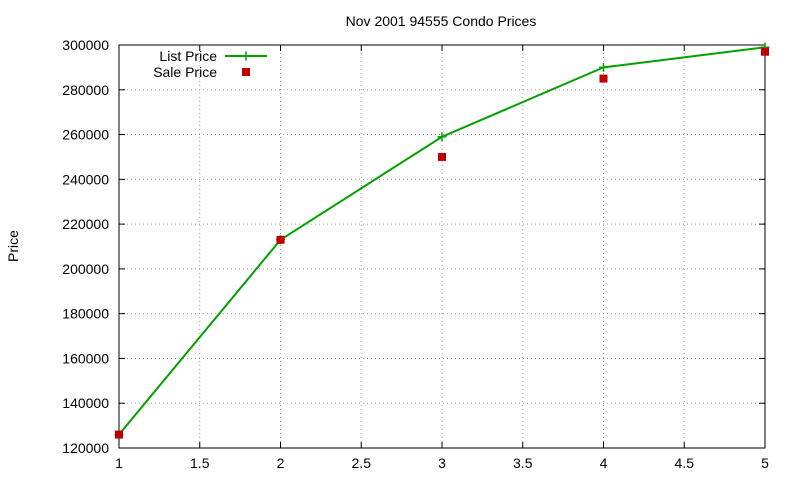 The height and width of the screenshot is (485, 800). What do you see at coordinates (604, 463) in the screenshot?
I see `x-tick-label: 4` at bounding box center [604, 463].